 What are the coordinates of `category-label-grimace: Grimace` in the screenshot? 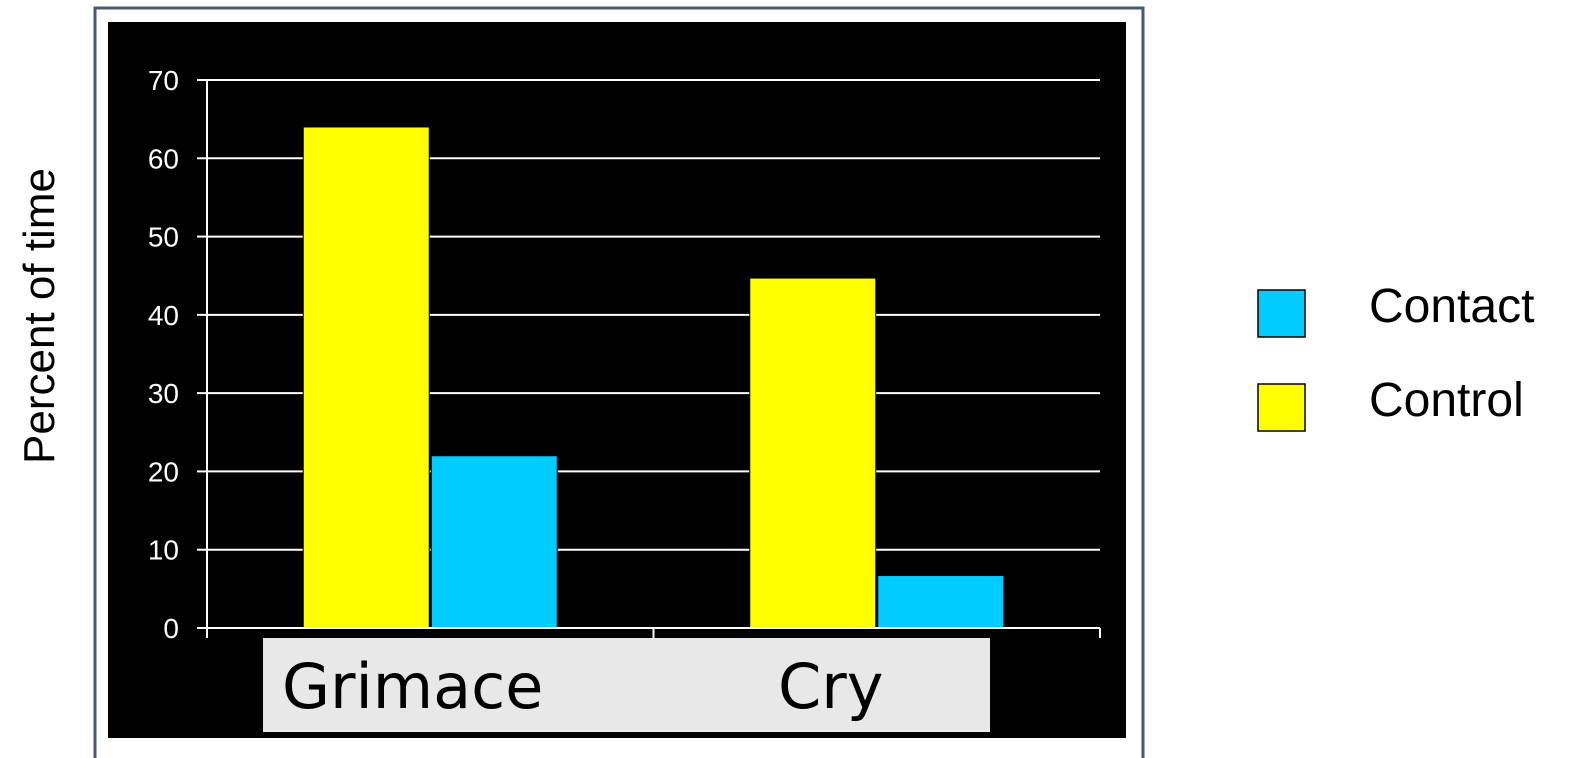 It's located at (412, 686).